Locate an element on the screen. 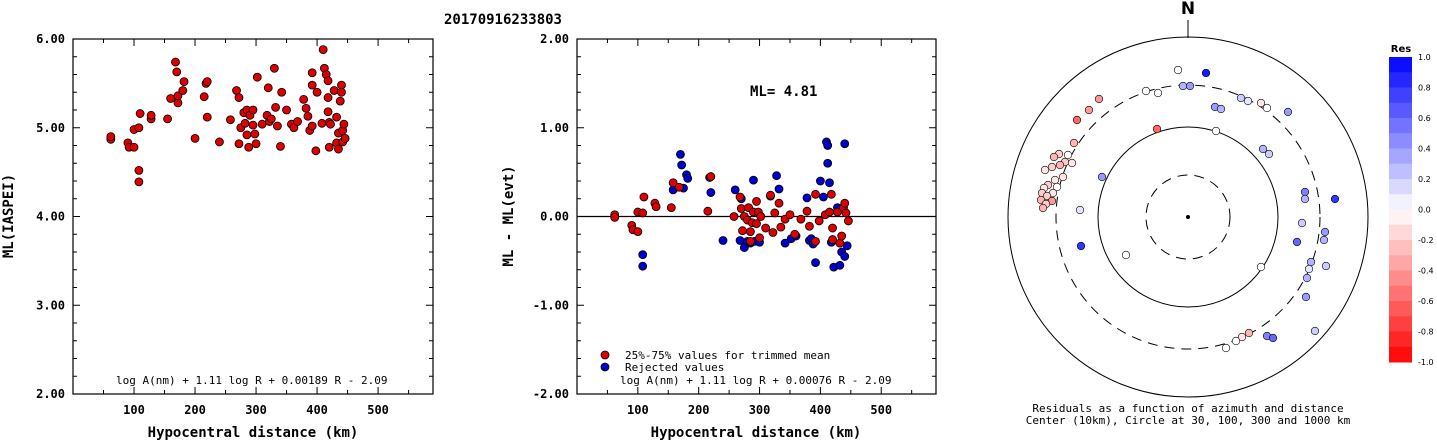 The height and width of the screenshot is (441, 1437). north-label: N is located at coordinates (1188, 9).